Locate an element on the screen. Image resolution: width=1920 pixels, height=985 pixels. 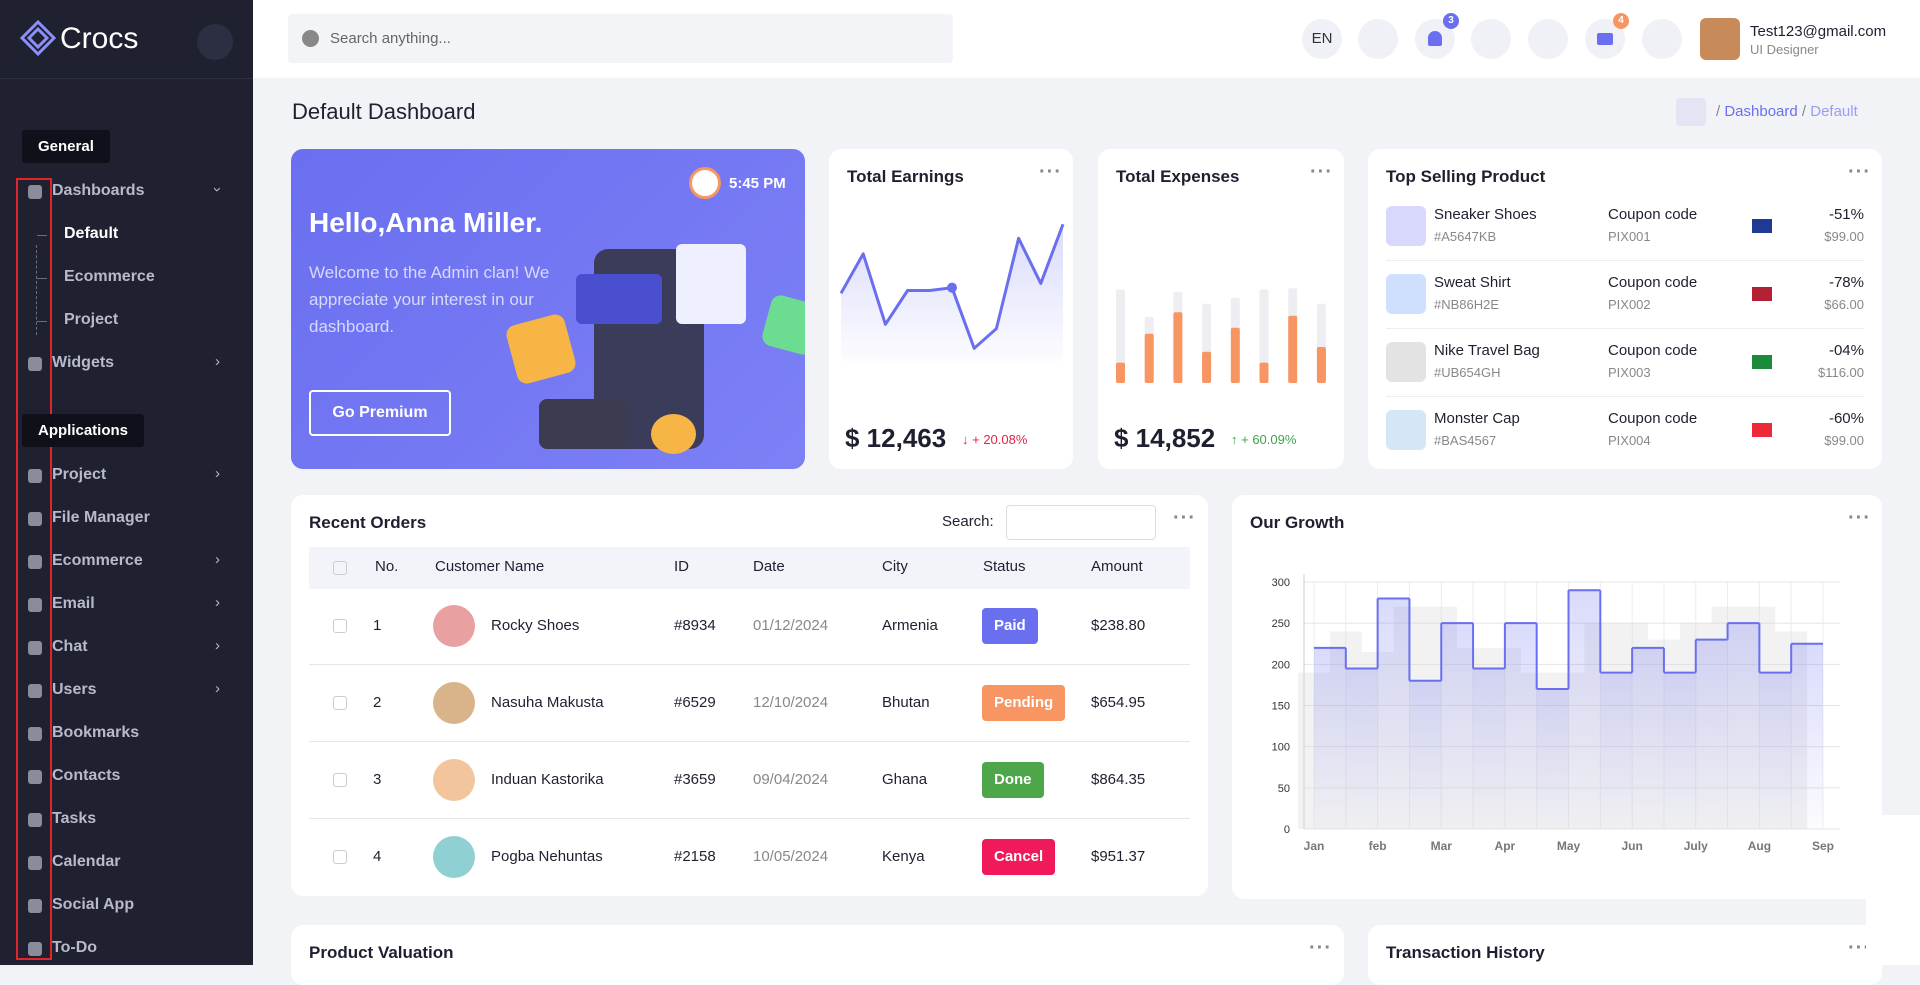
nav-item: Chat is located at coordinates (70, 646).